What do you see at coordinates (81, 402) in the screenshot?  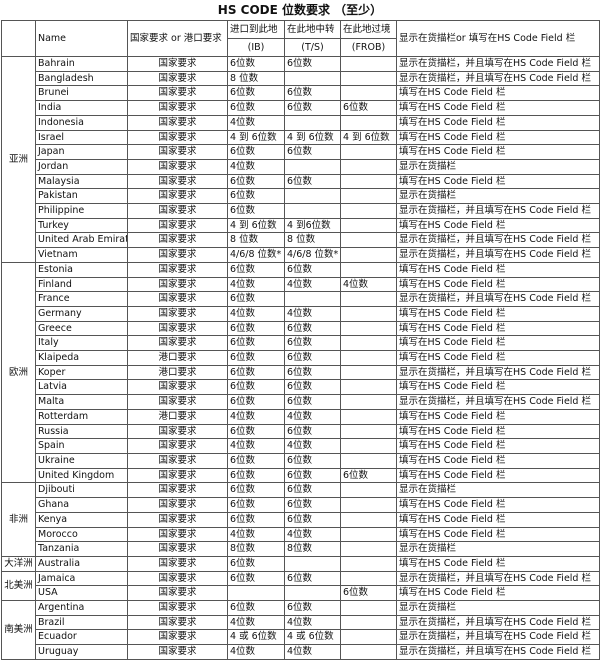 I see `cell: Malta` at bounding box center [81, 402].